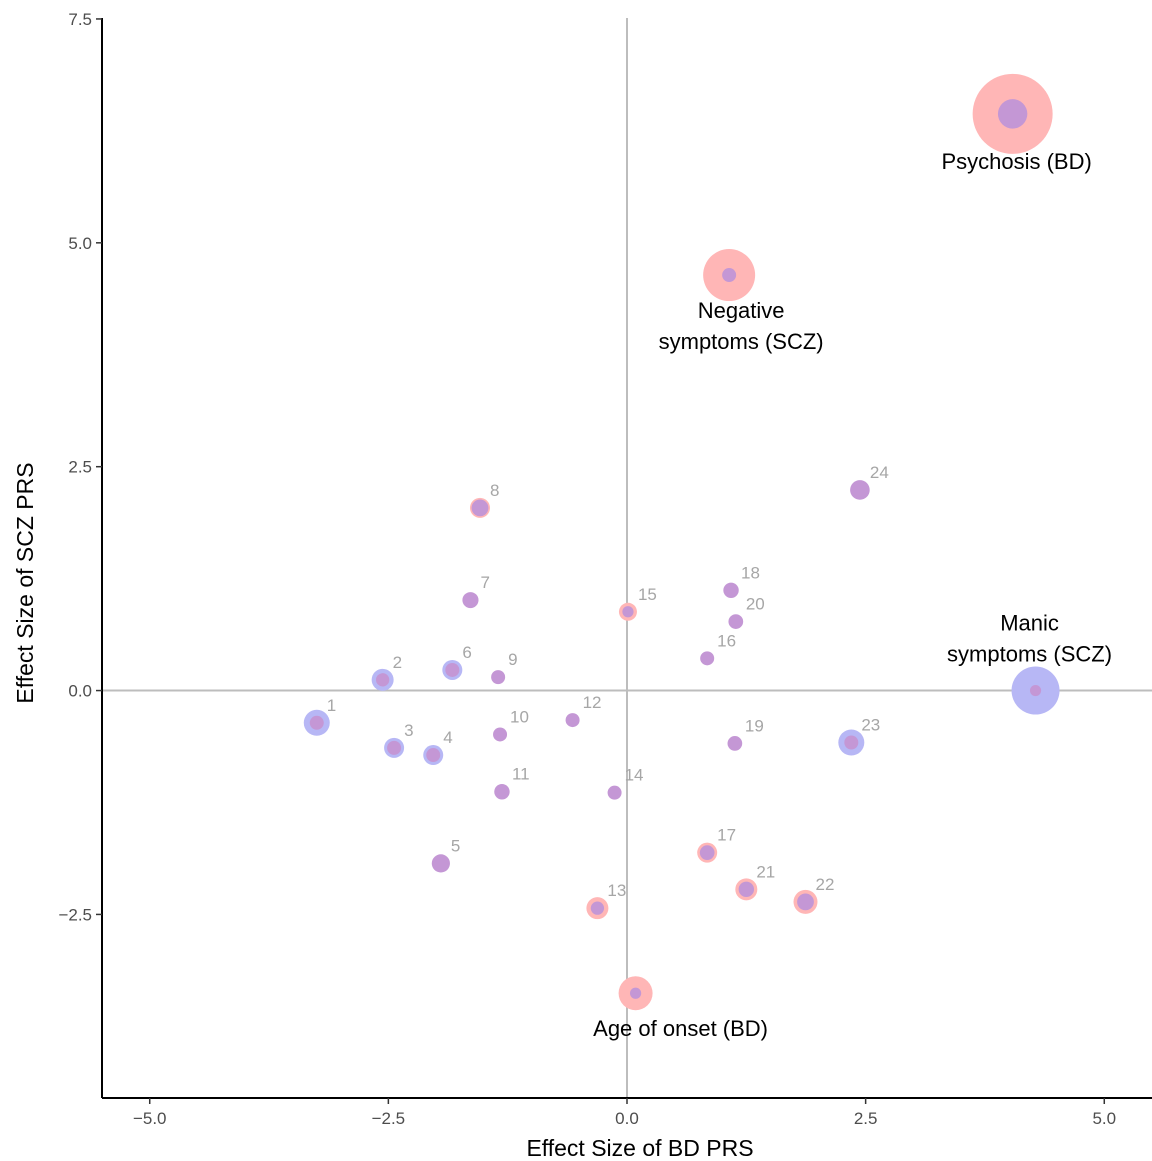 The width and height of the screenshot is (1152, 1161). What do you see at coordinates (592, 702) in the screenshot?
I see `point-label-12: 12` at bounding box center [592, 702].